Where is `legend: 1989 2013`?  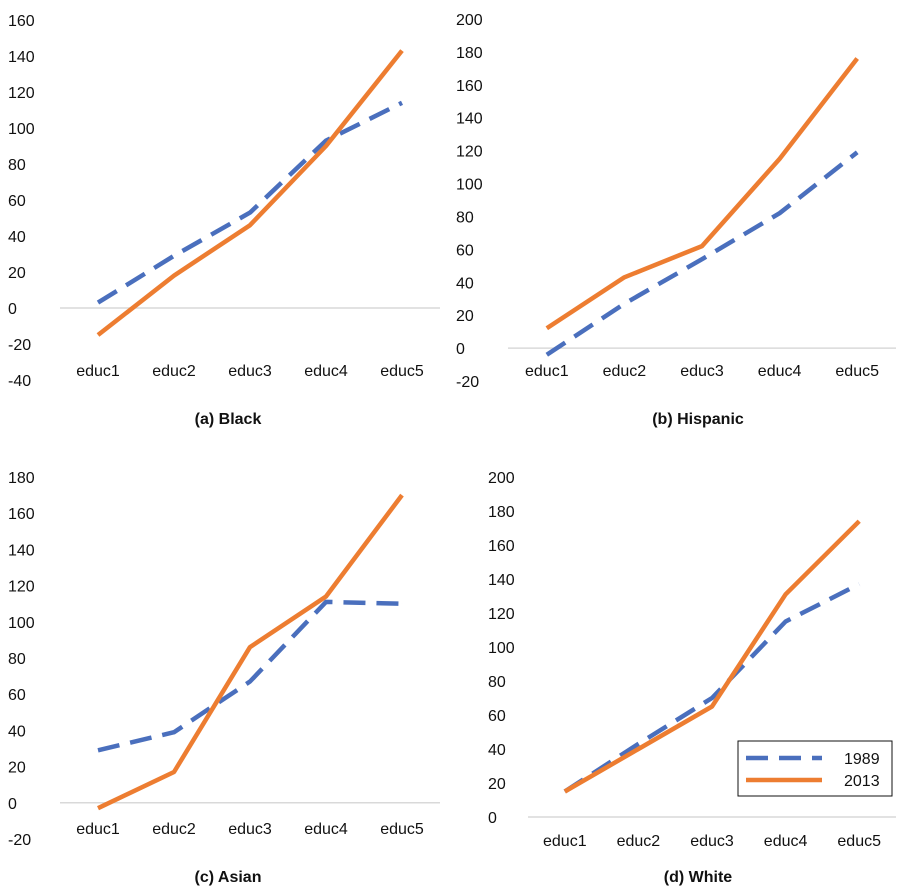 legend: 1989 2013 is located at coordinates (815, 768).